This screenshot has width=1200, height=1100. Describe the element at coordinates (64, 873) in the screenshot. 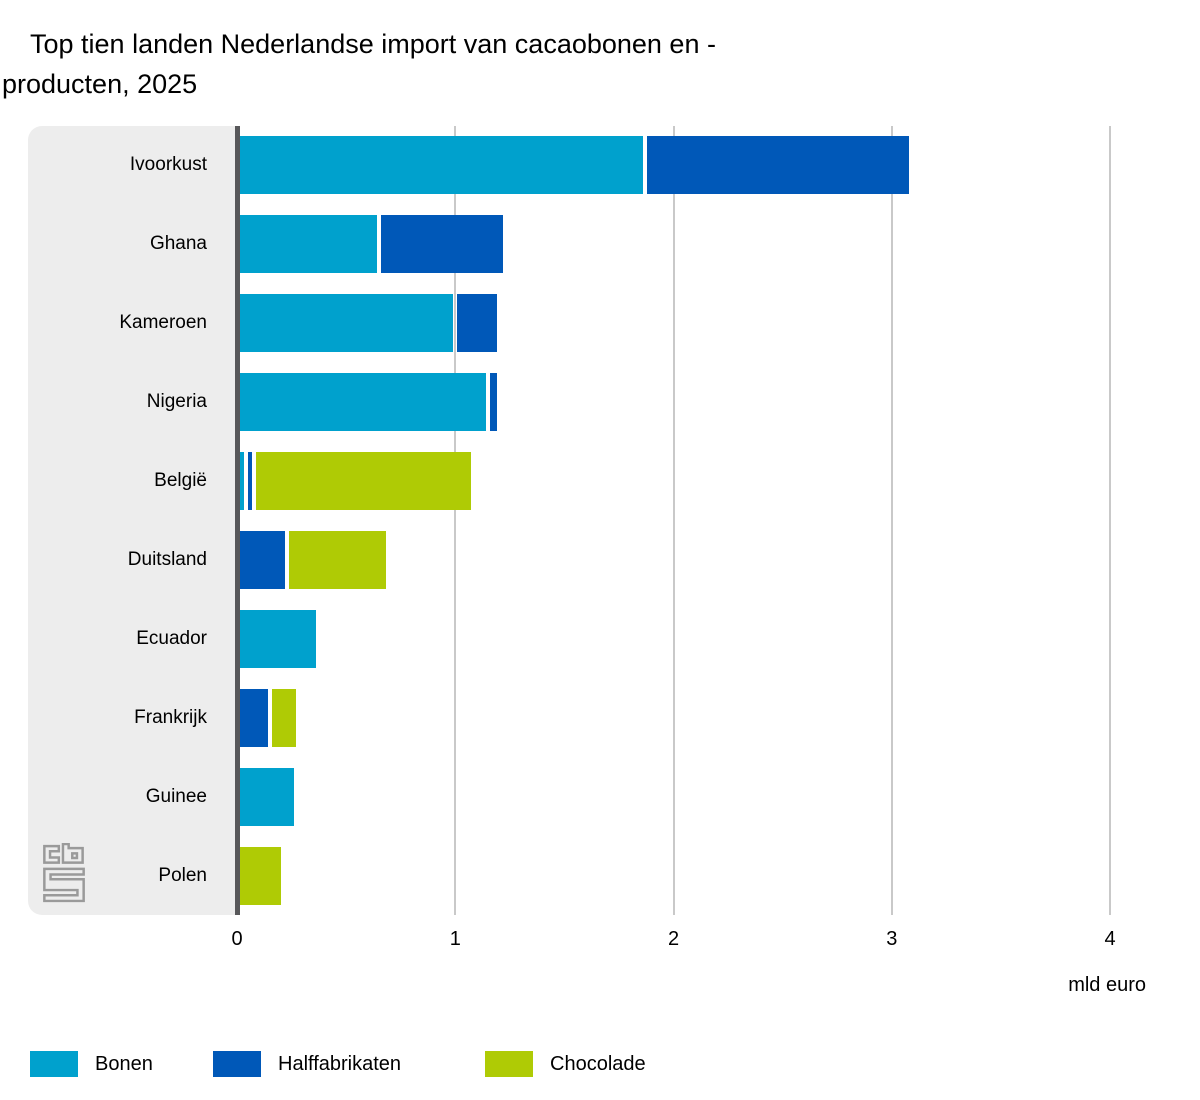

I see `cbs-logo` at that location.